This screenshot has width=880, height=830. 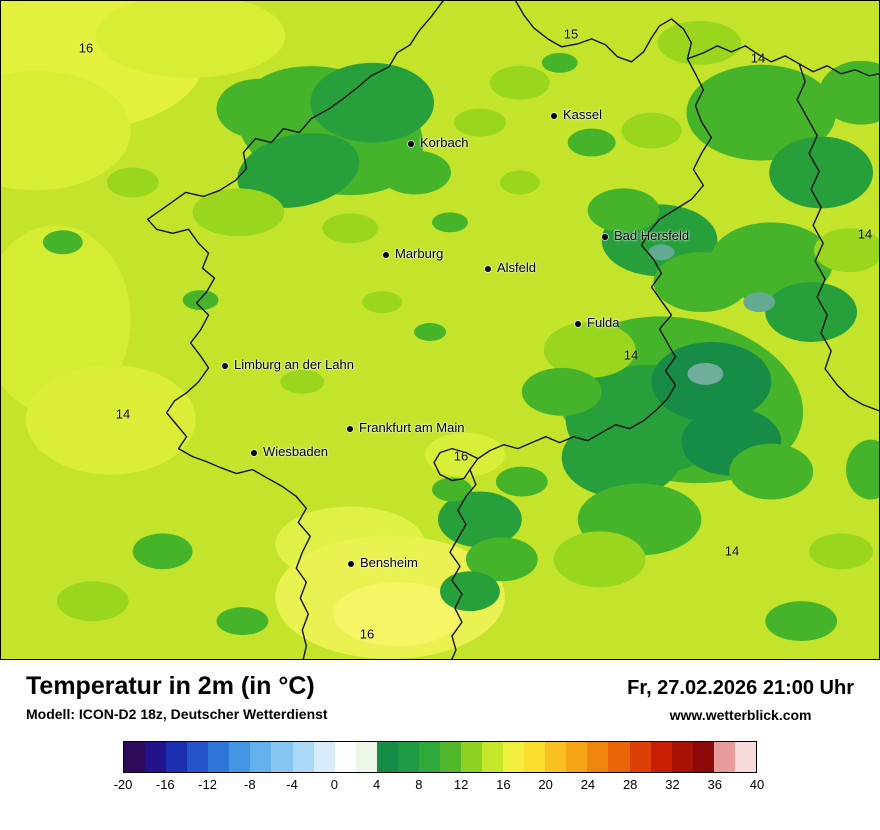 What do you see at coordinates (389, 562) in the screenshot?
I see `city-label: Bensheim` at bounding box center [389, 562].